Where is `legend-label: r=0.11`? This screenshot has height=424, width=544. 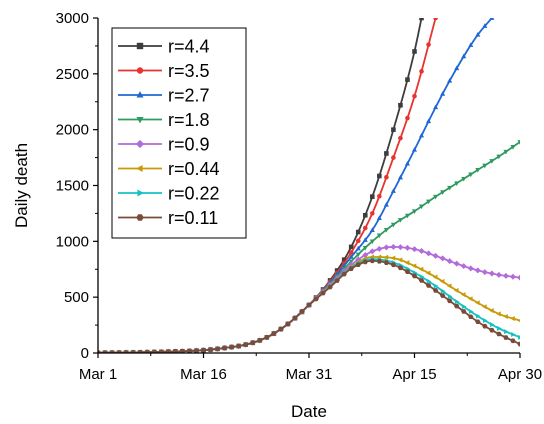
legend-label: r=0.11 is located at coordinates (193, 218).